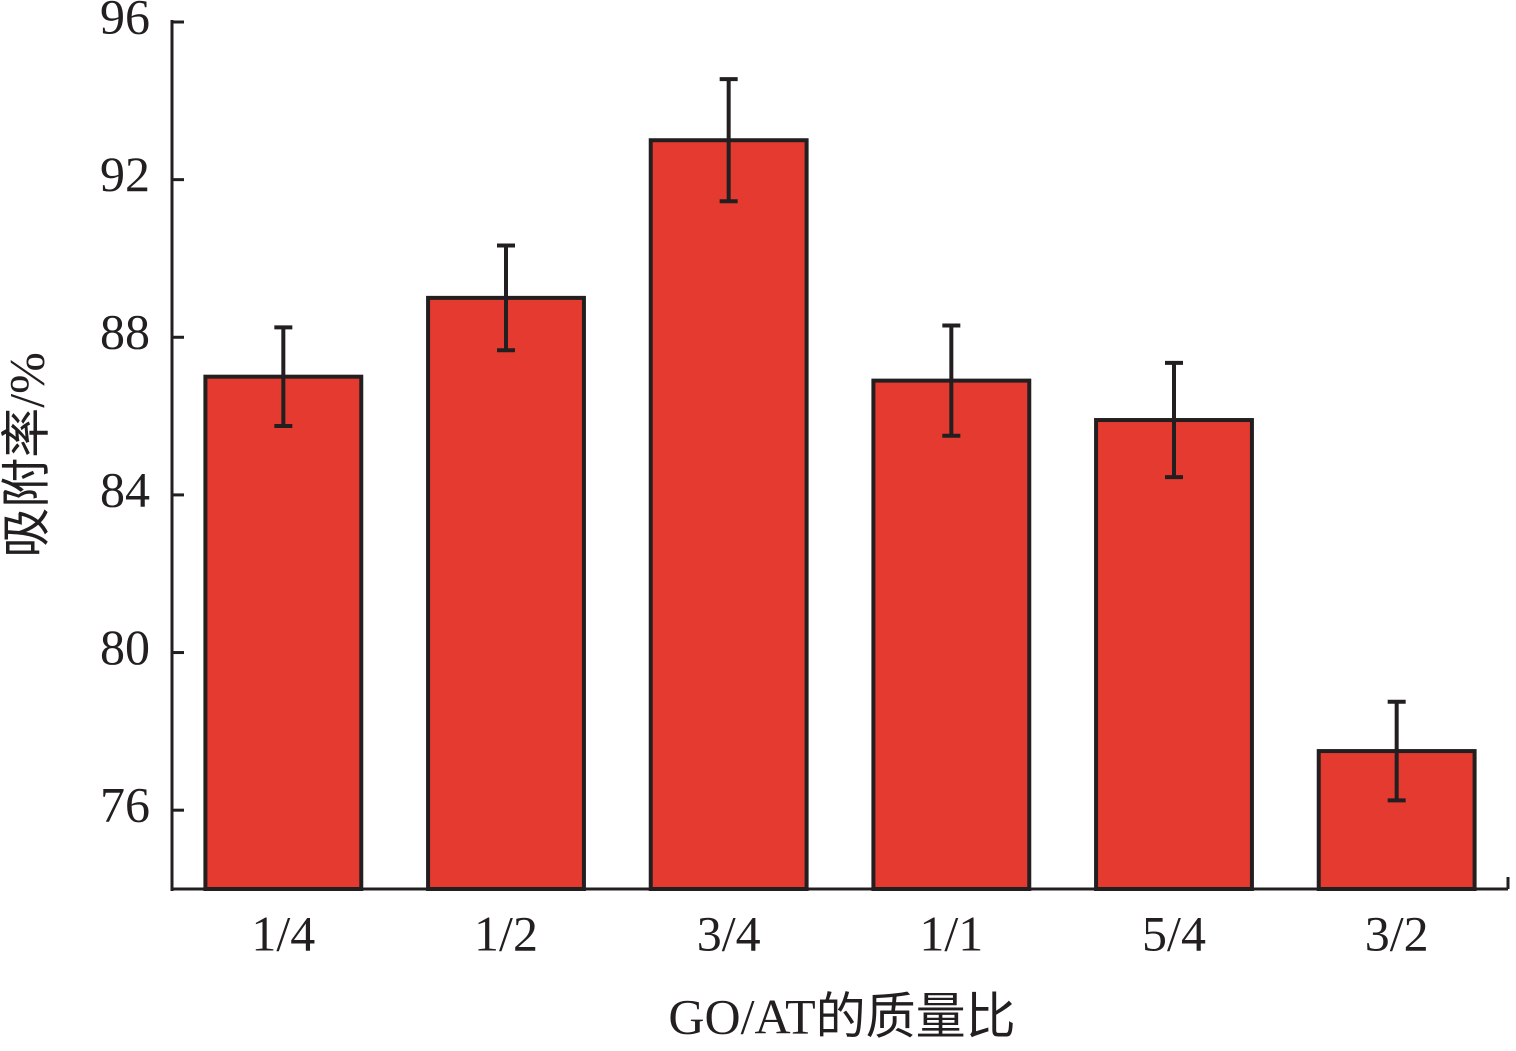 Image resolution: width=1516 pixels, height=1051 pixels. What do you see at coordinates (1174, 933) in the screenshot?
I see `x-tick-label: 5/4` at bounding box center [1174, 933].